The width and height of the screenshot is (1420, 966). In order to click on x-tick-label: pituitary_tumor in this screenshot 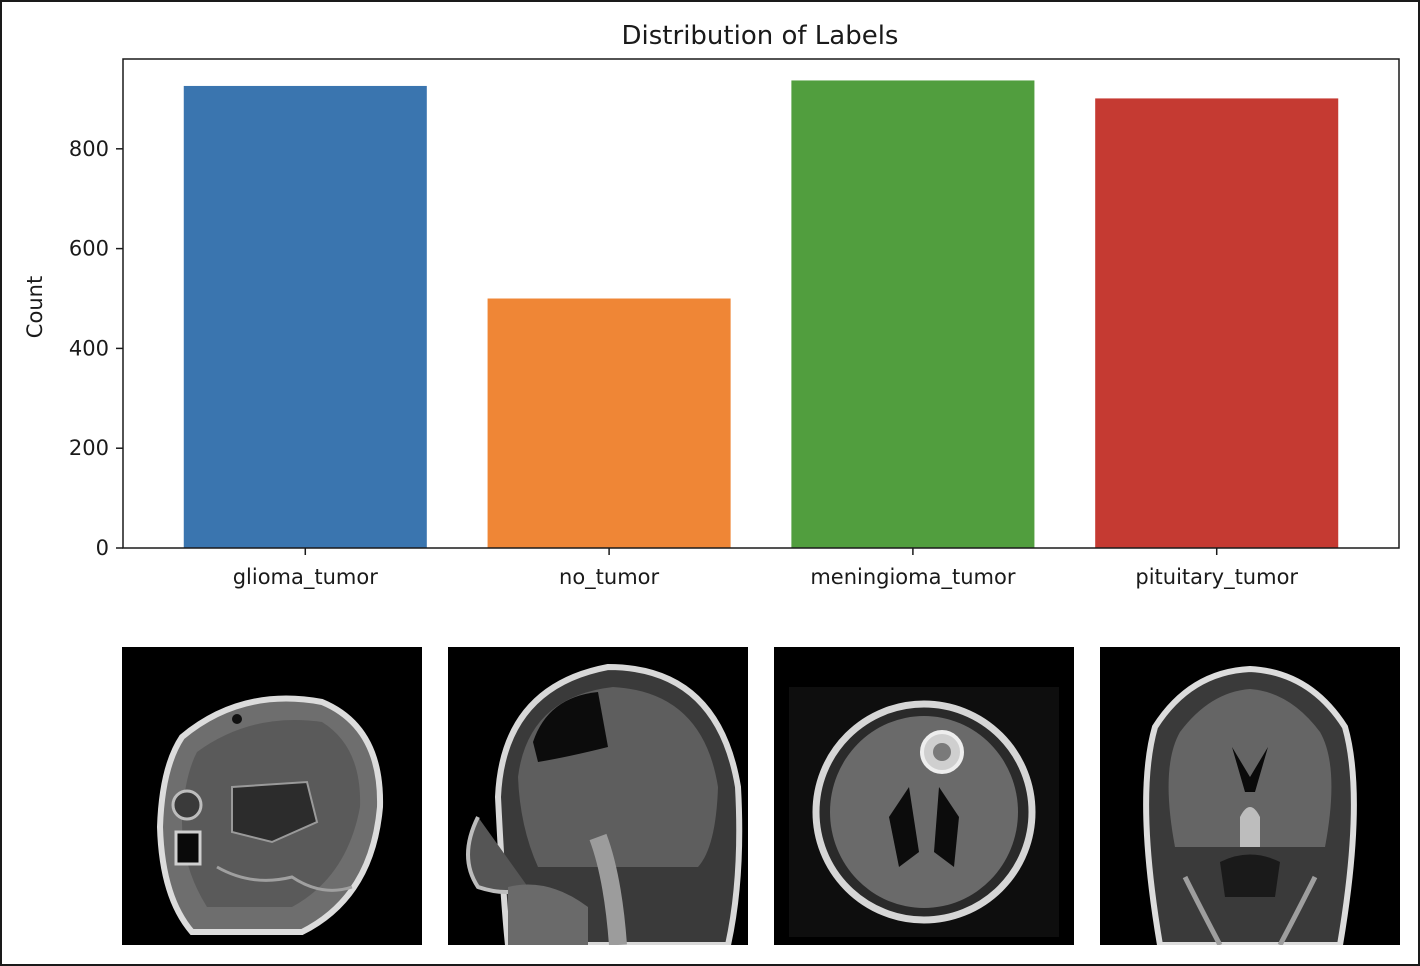, I will do `click(1216, 577)`.